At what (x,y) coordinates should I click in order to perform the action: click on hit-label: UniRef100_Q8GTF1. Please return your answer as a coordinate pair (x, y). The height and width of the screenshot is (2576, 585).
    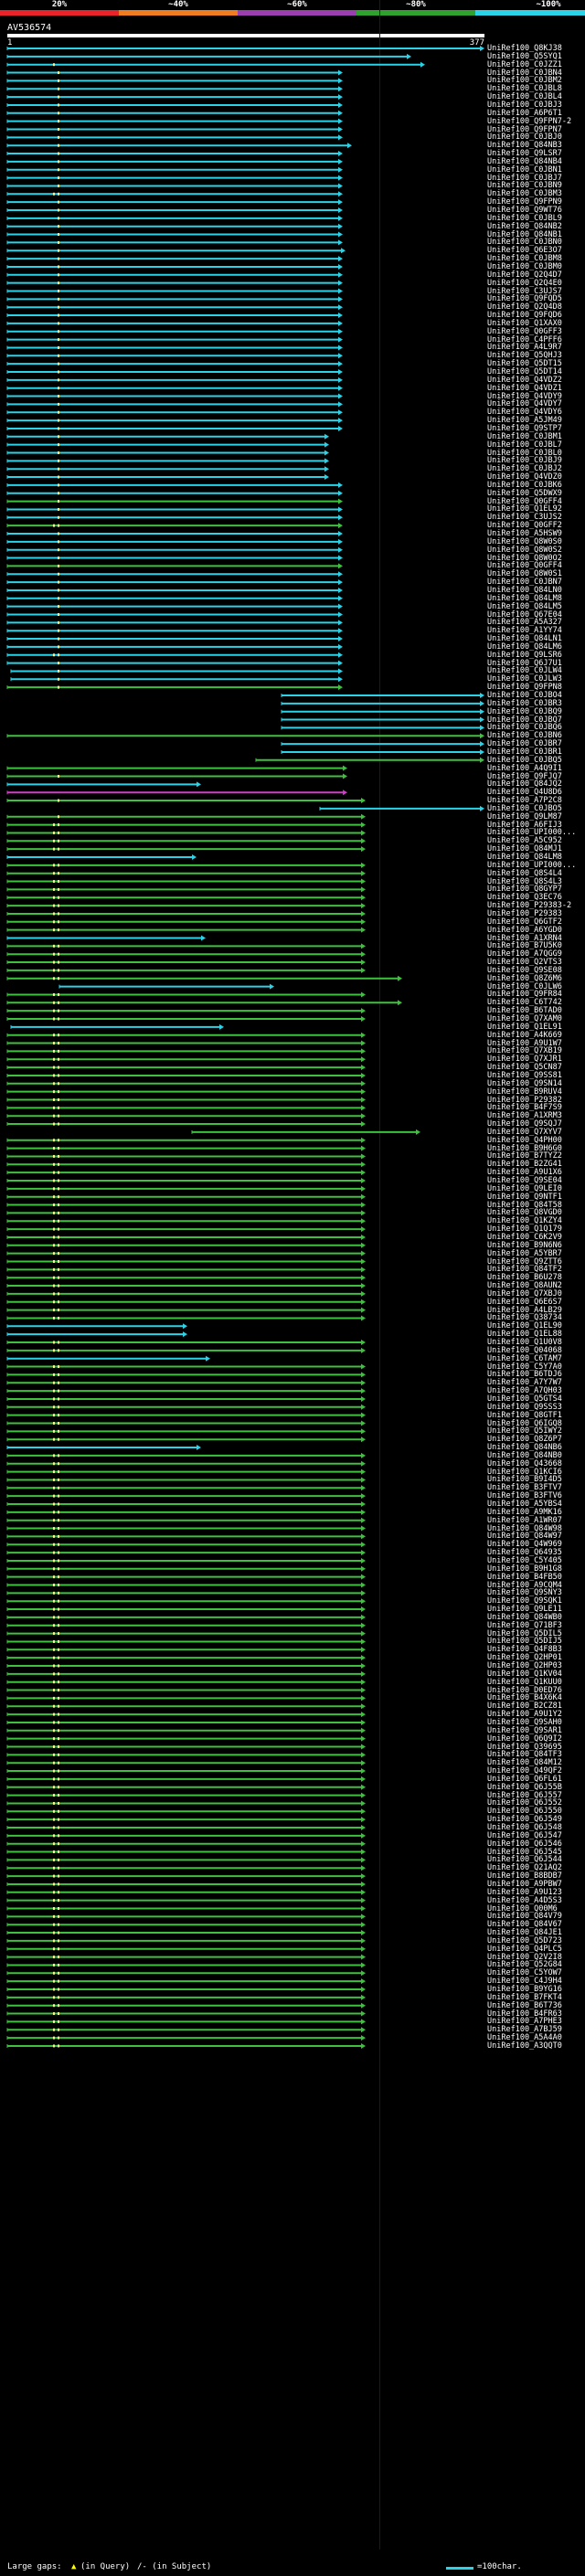
    Looking at the image, I should click on (524, 1415).